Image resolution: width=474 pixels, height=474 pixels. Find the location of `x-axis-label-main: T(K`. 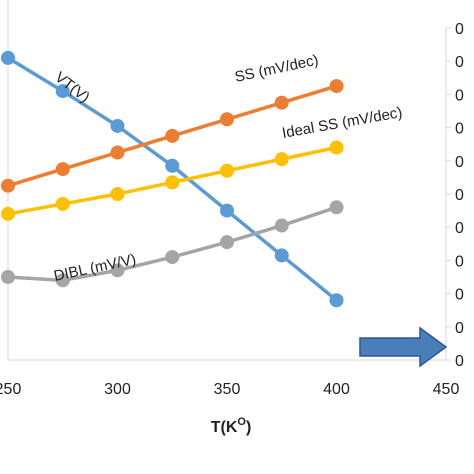

x-axis-label-main: T(K is located at coordinates (224, 427).